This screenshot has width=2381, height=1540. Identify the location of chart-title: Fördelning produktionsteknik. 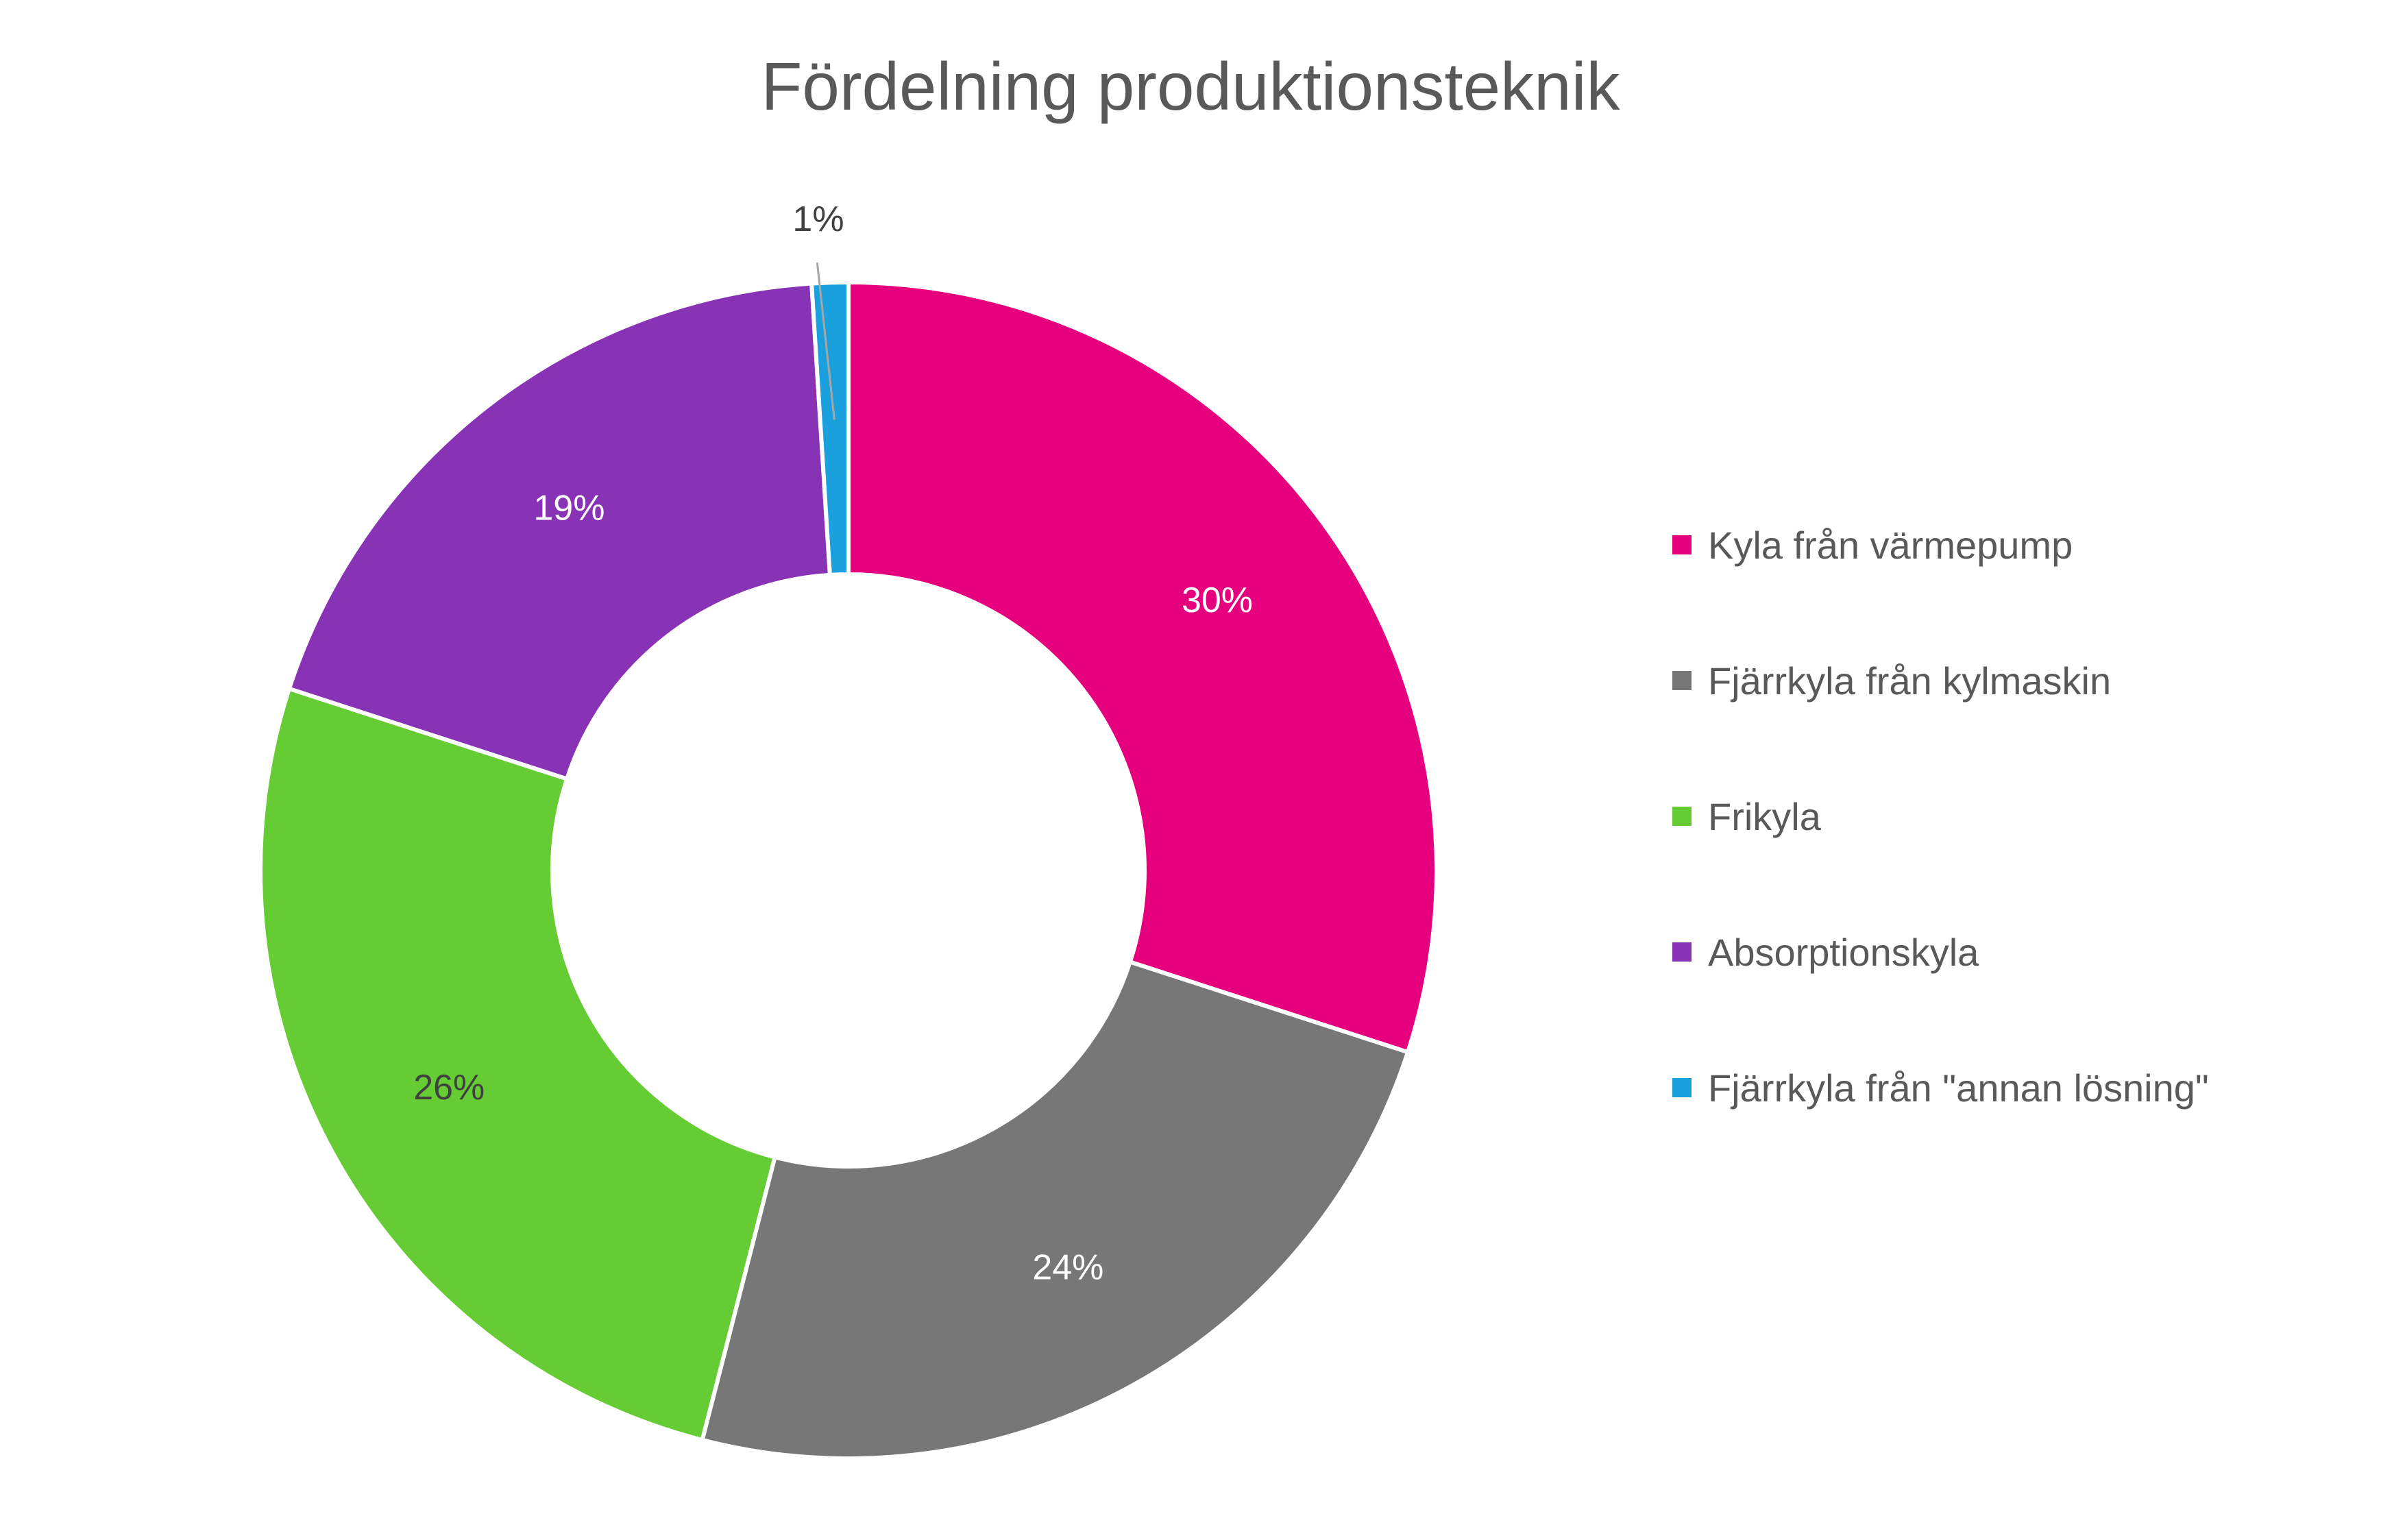
(1191, 86).